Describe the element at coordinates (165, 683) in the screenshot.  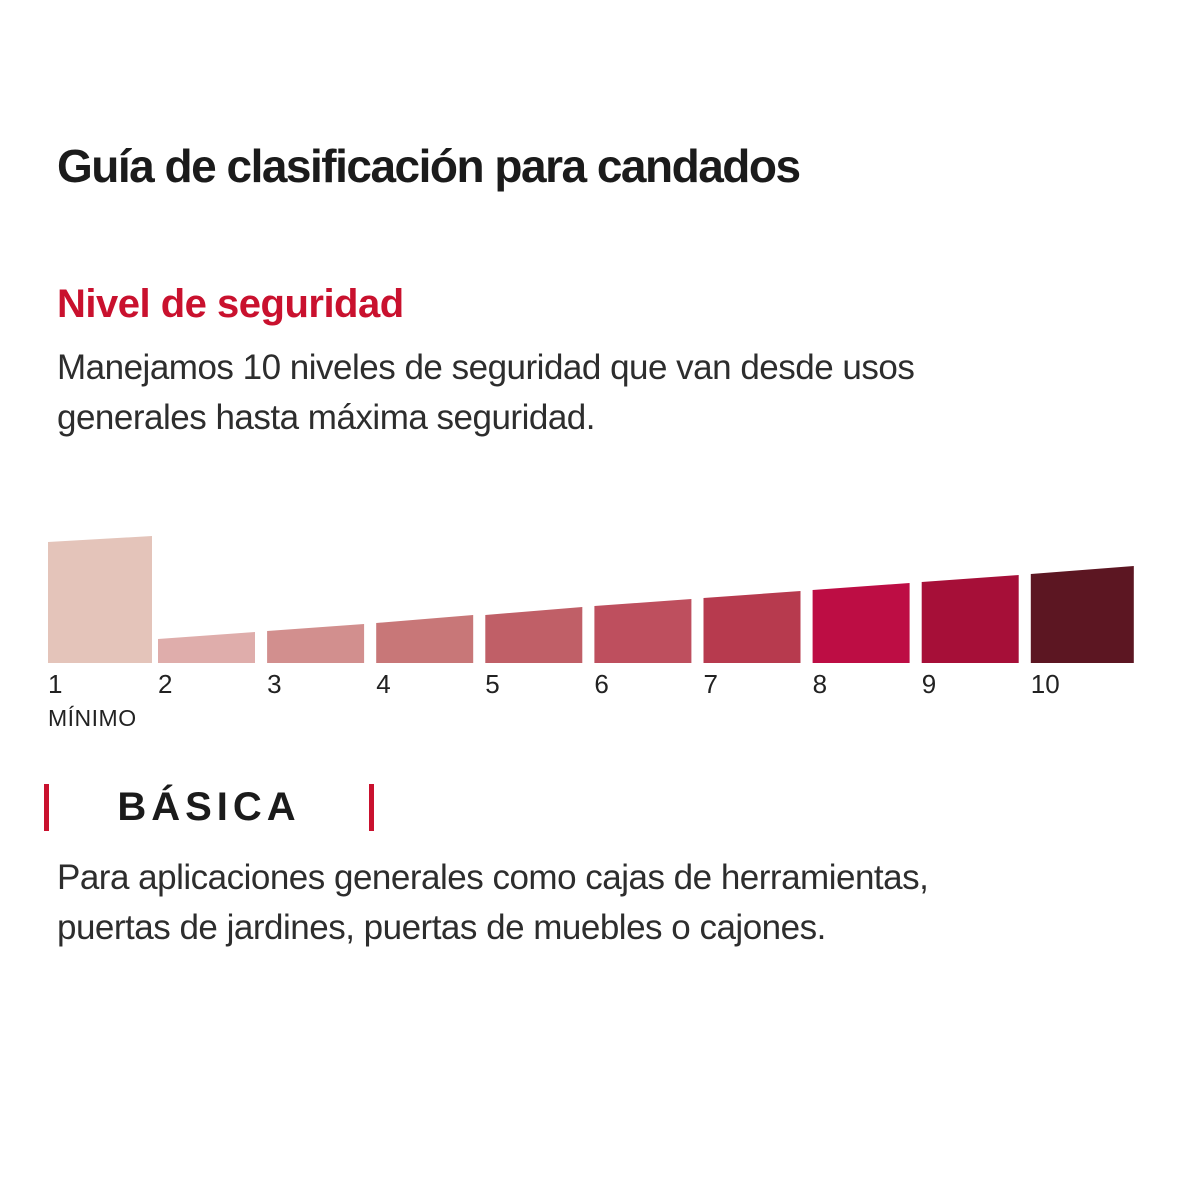
I see `bar-tick-label-2: 2` at that location.